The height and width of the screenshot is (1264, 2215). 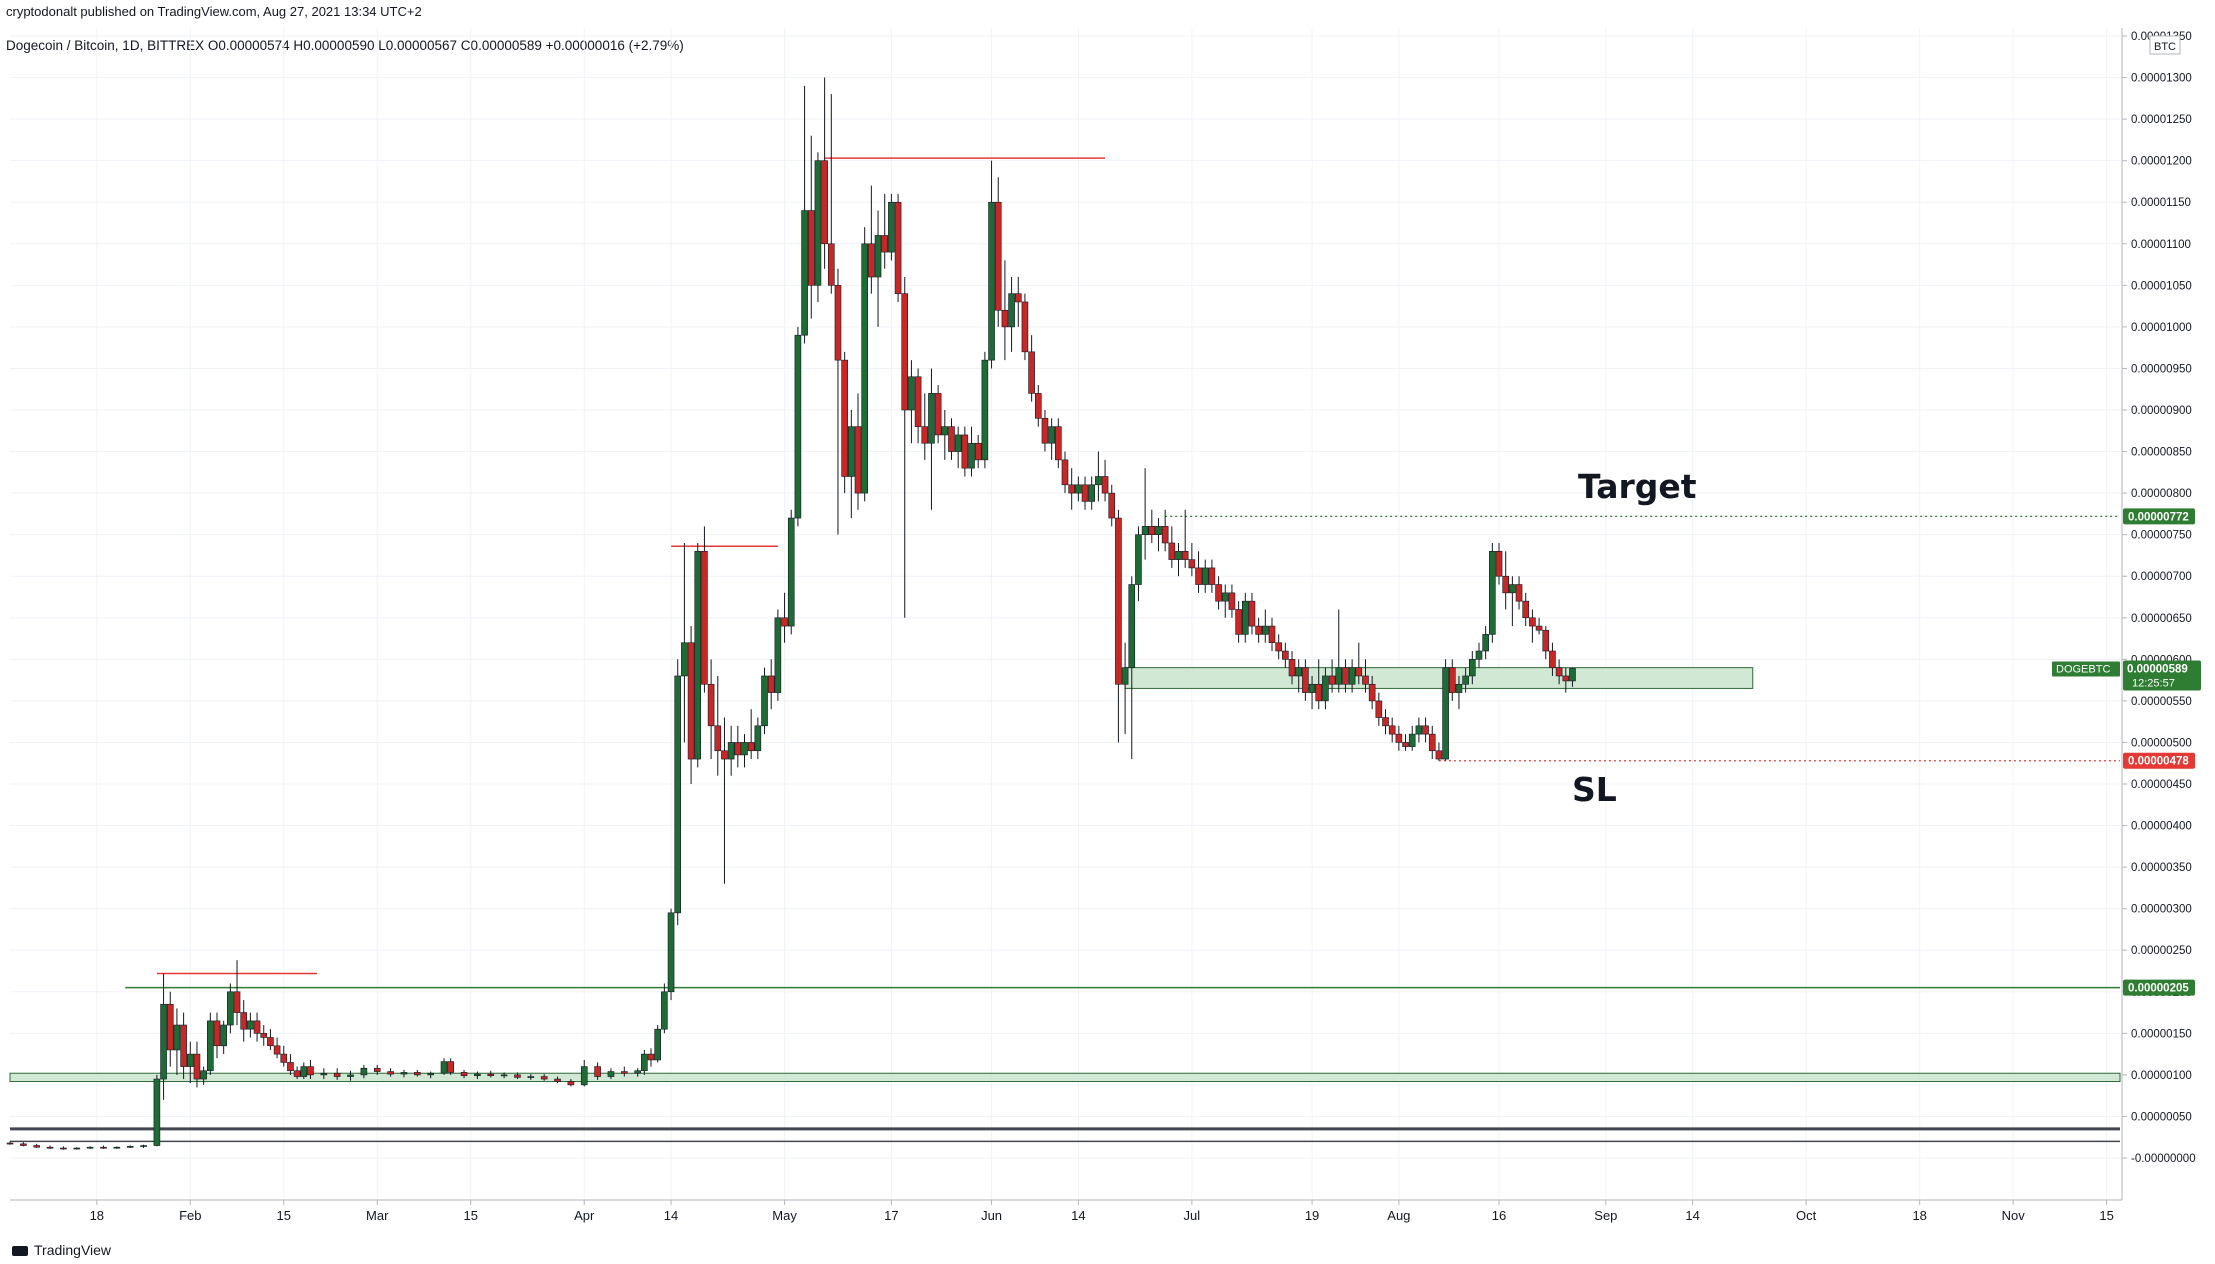 What do you see at coordinates (2161, 910) in the screenshot?
I see `y-tick-label: 0.00000300` at bounding box center [2161, 910].